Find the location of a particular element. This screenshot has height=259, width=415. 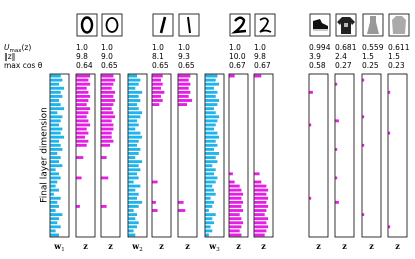

column-label: w2 is located at coordinates (136, 247).